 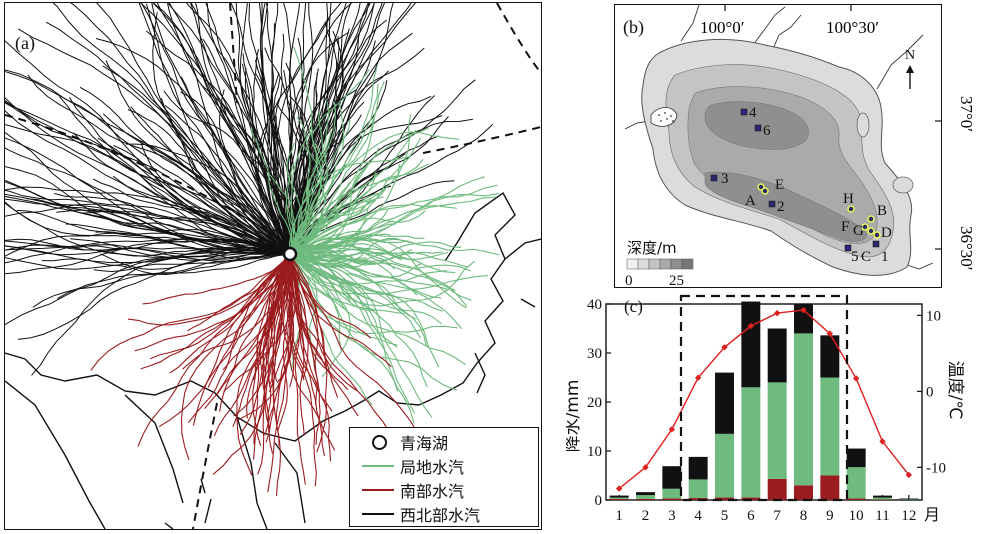 I want to click on site-3-marker, so click(x=714, y=178).